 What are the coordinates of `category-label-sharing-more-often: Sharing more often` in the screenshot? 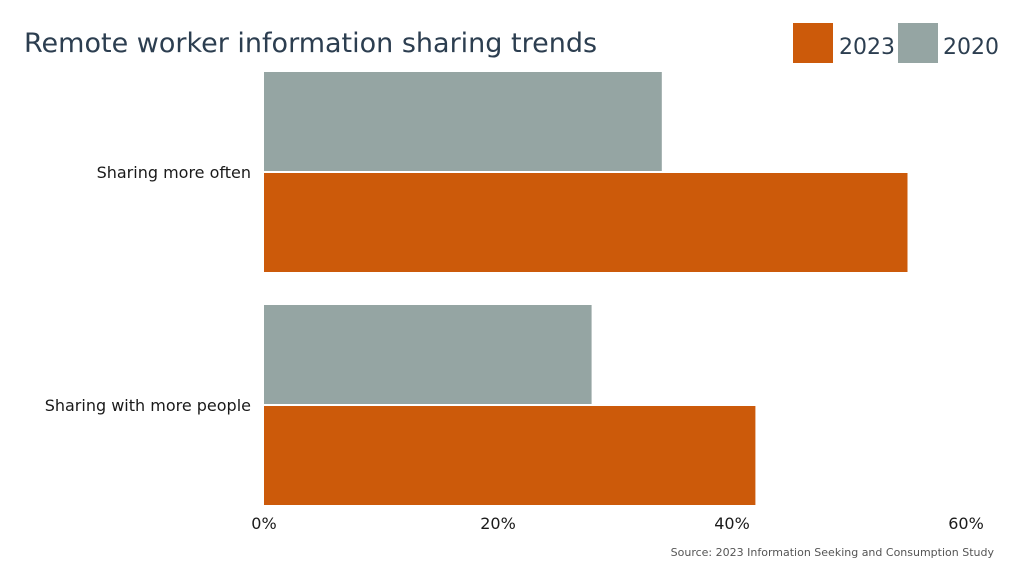 It's located at (174, 172).